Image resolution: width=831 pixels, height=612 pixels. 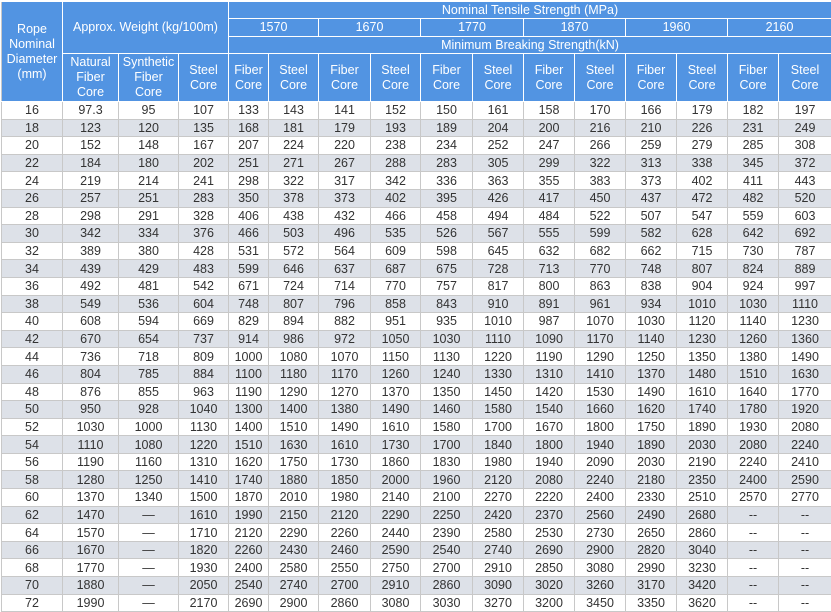 What do you see at coordinates (32, 586) in the screenshot?
I see `diameter-cell: 70` at bounding box center [32, 586].